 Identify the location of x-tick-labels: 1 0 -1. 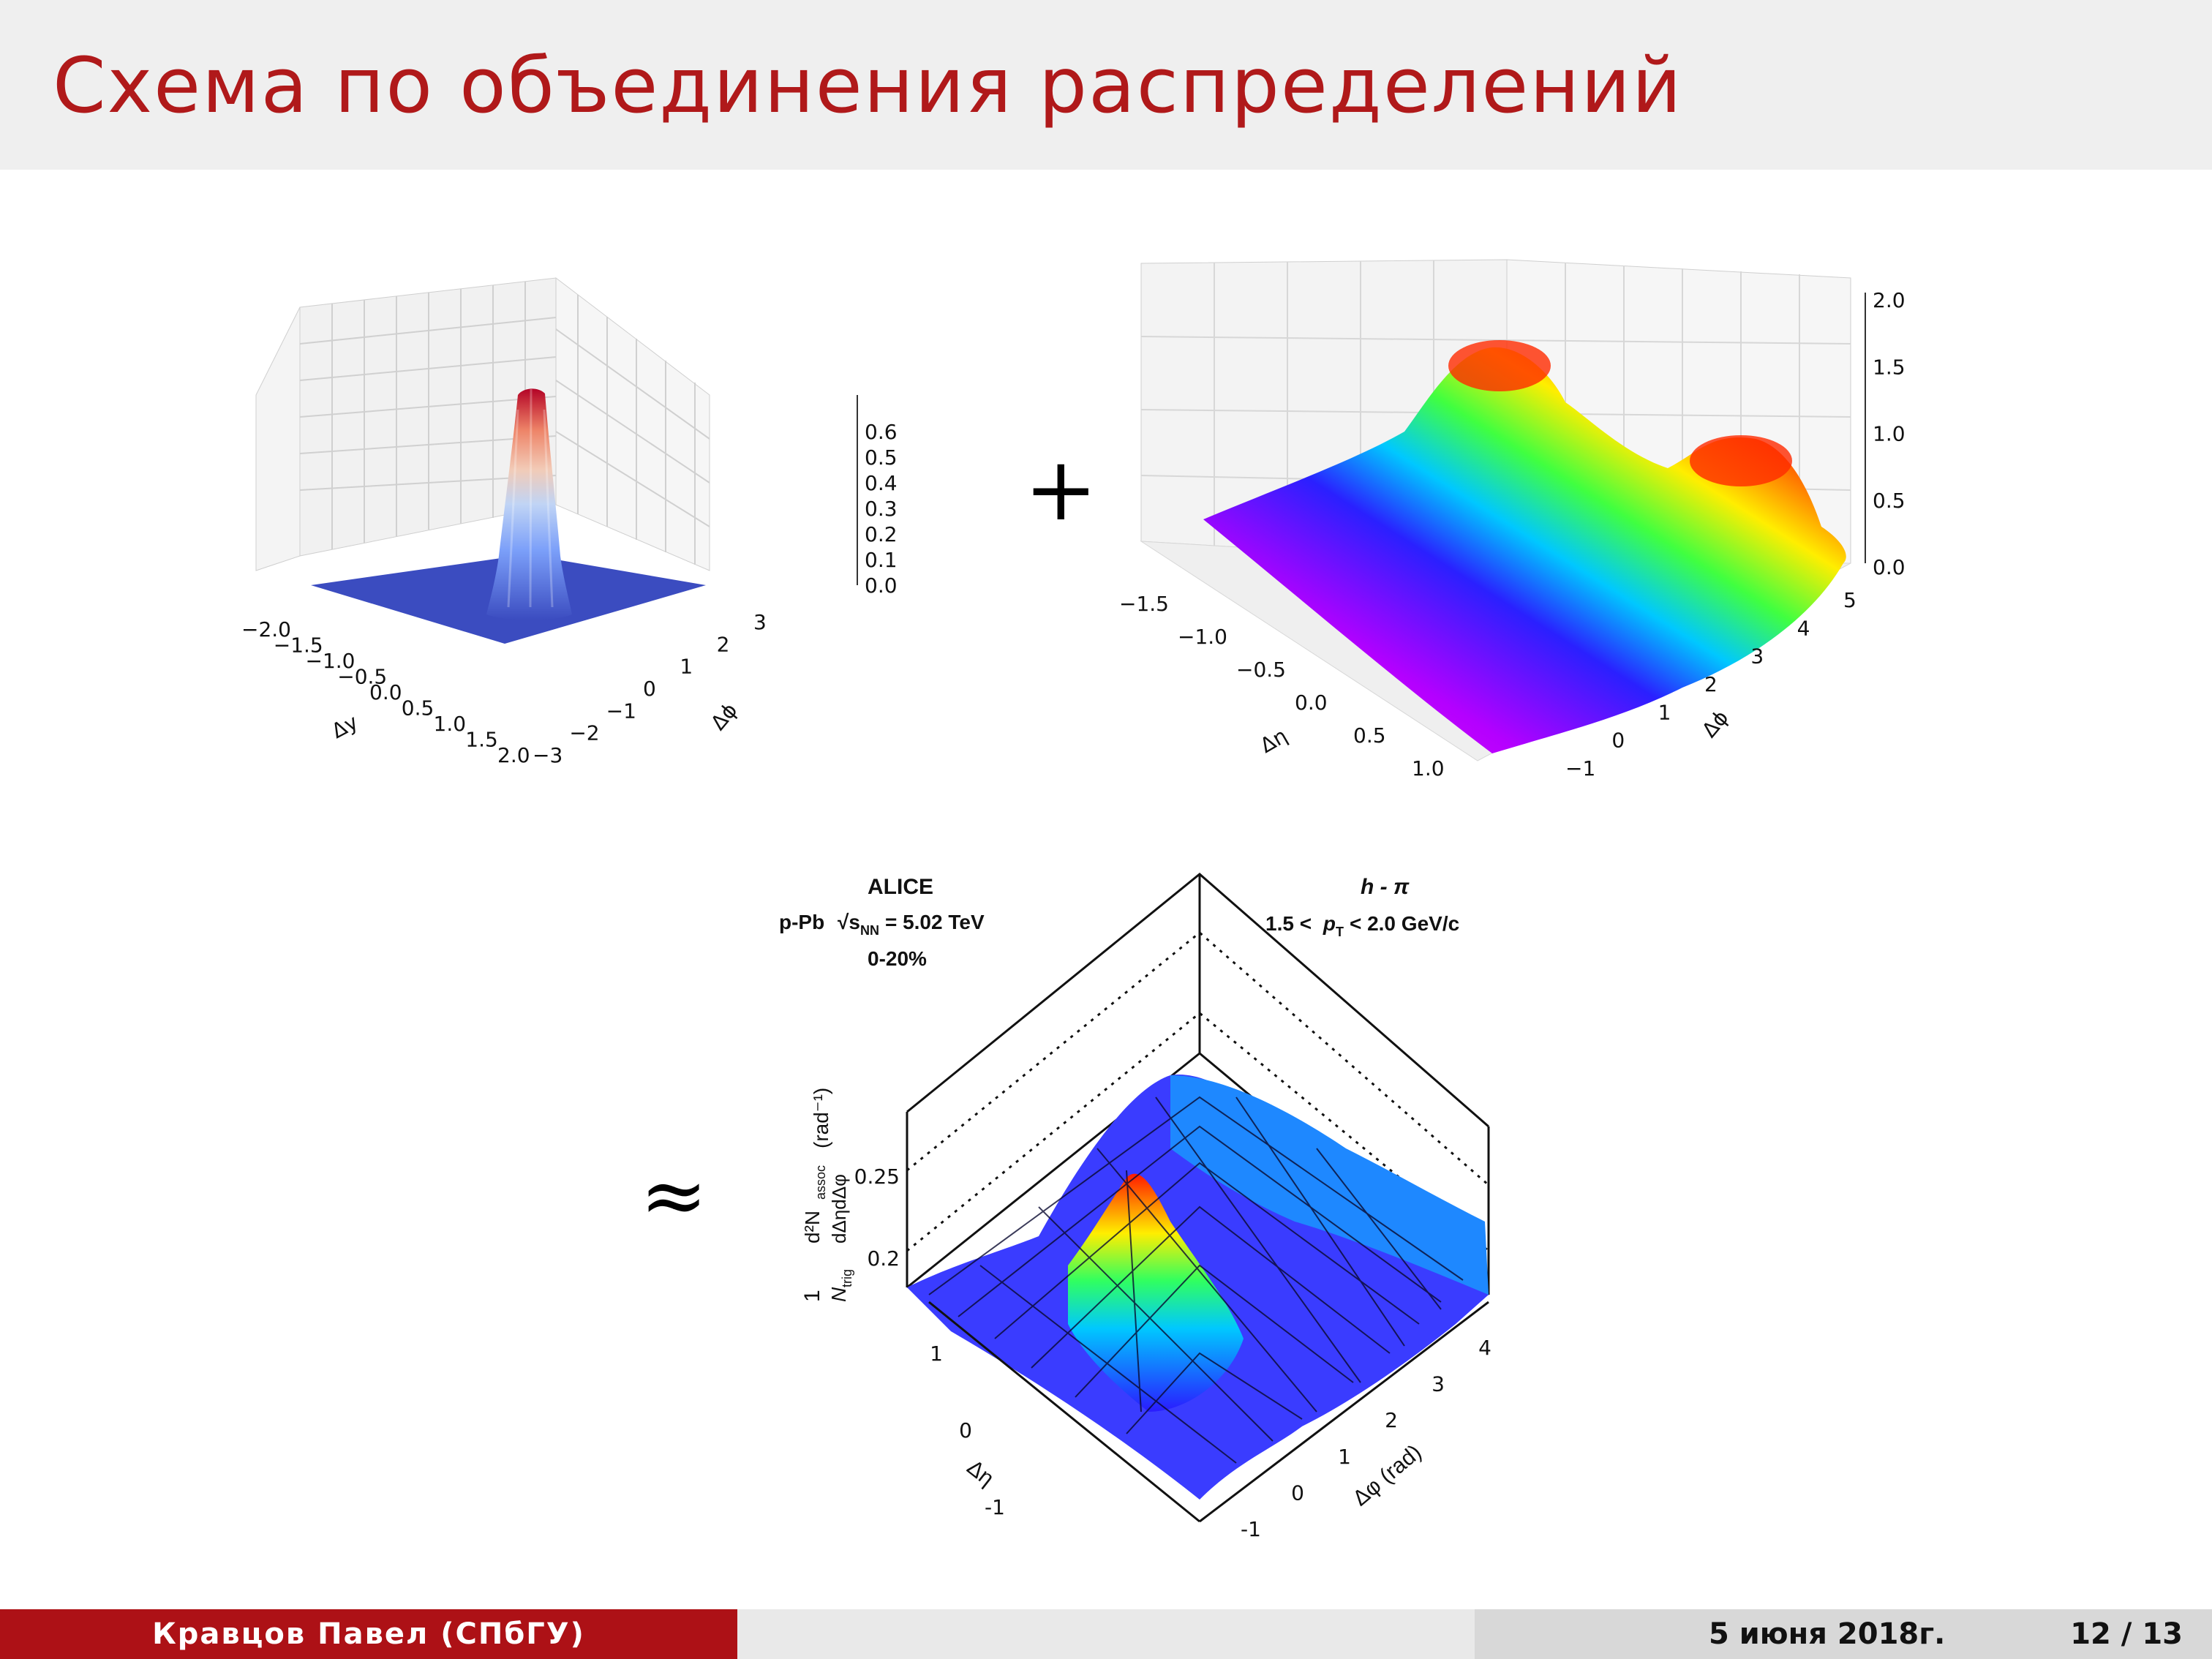
(967, 1430).